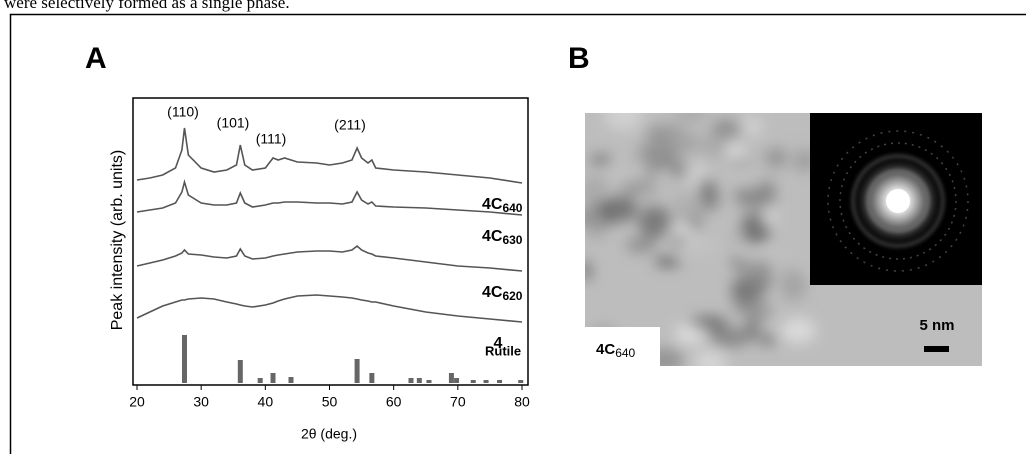  I want to click on peak-annotation: (110), so click(183, 112).